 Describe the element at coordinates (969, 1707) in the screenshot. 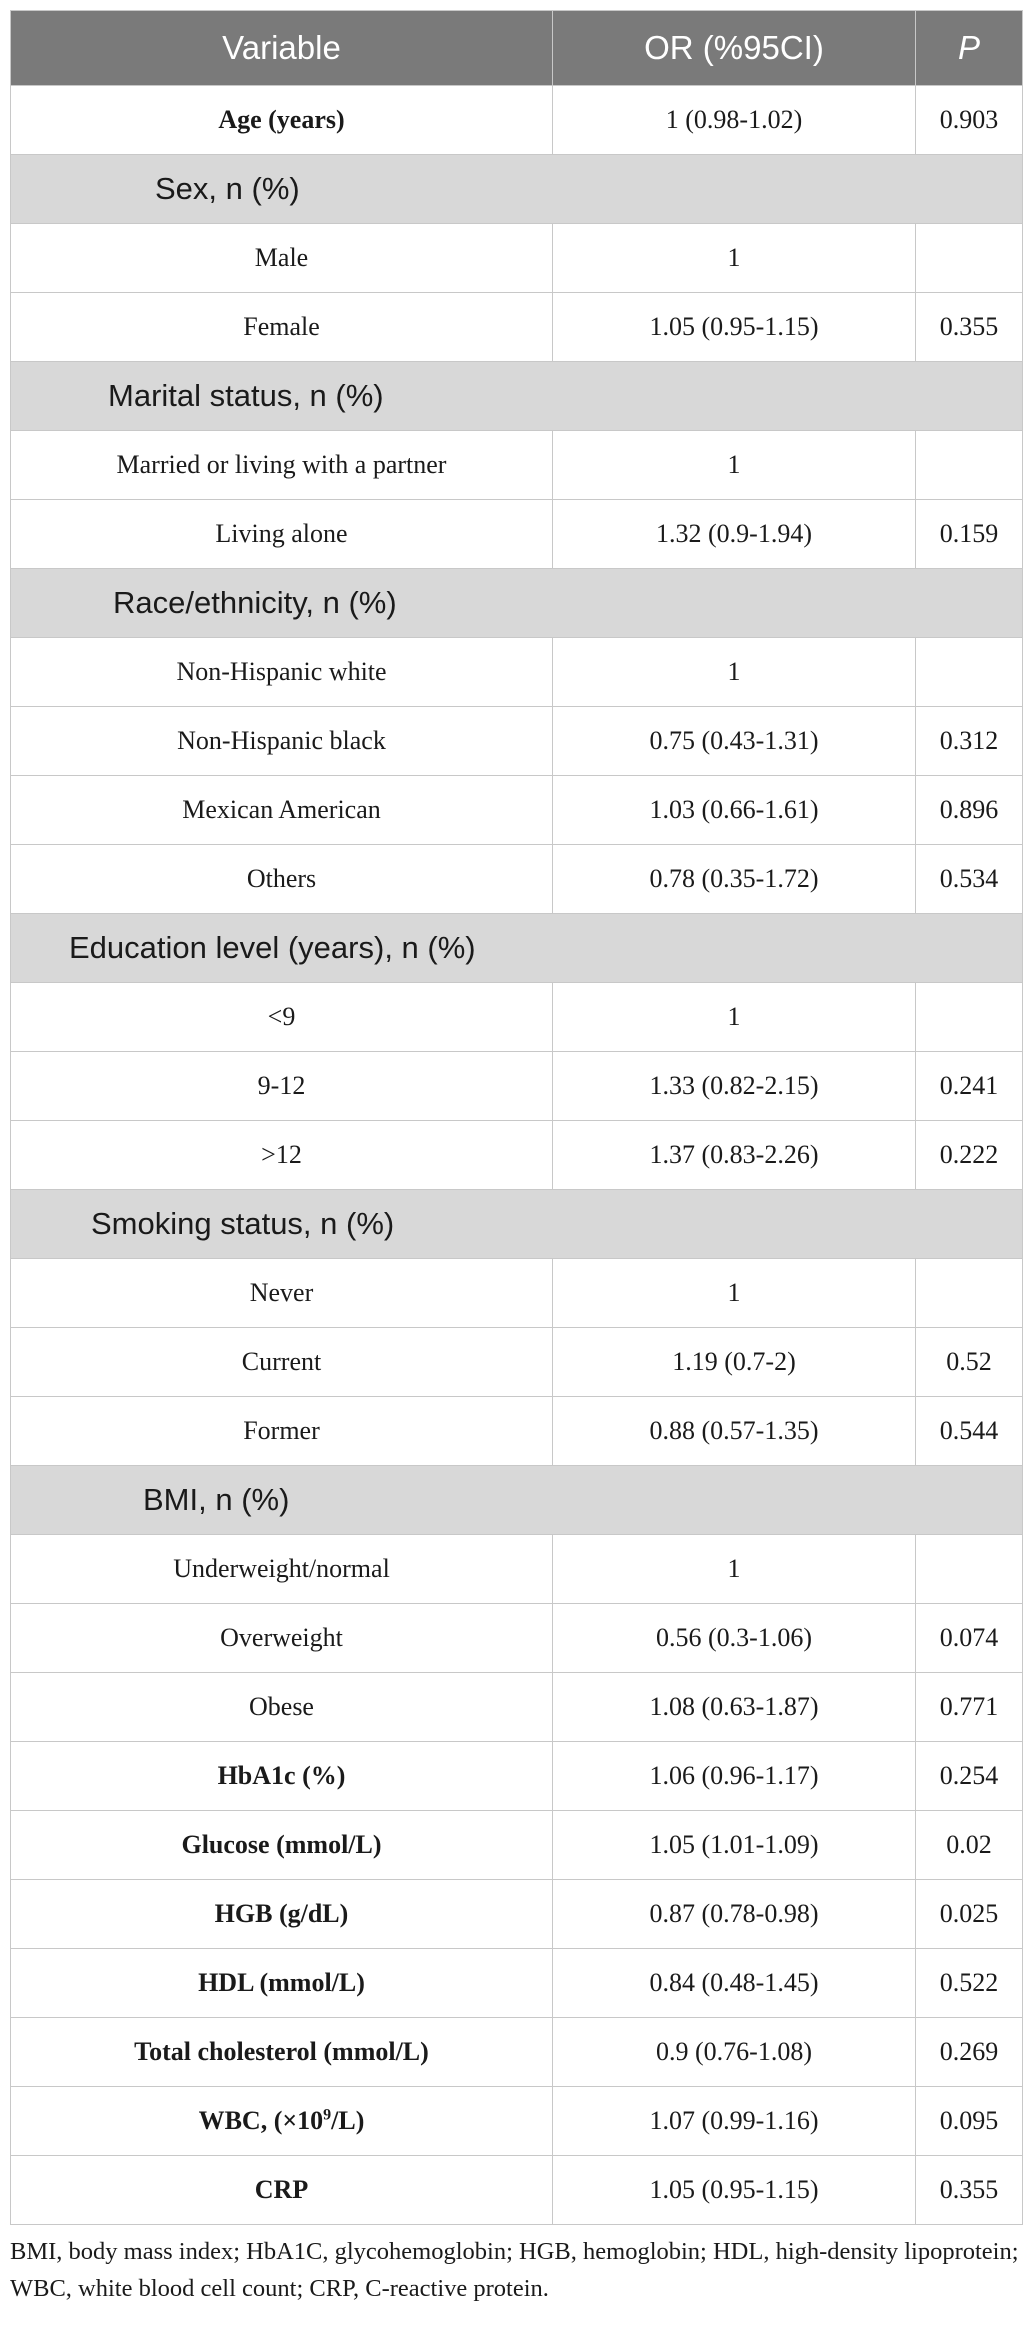

I see `p-value-cell: 0.771` at that location.